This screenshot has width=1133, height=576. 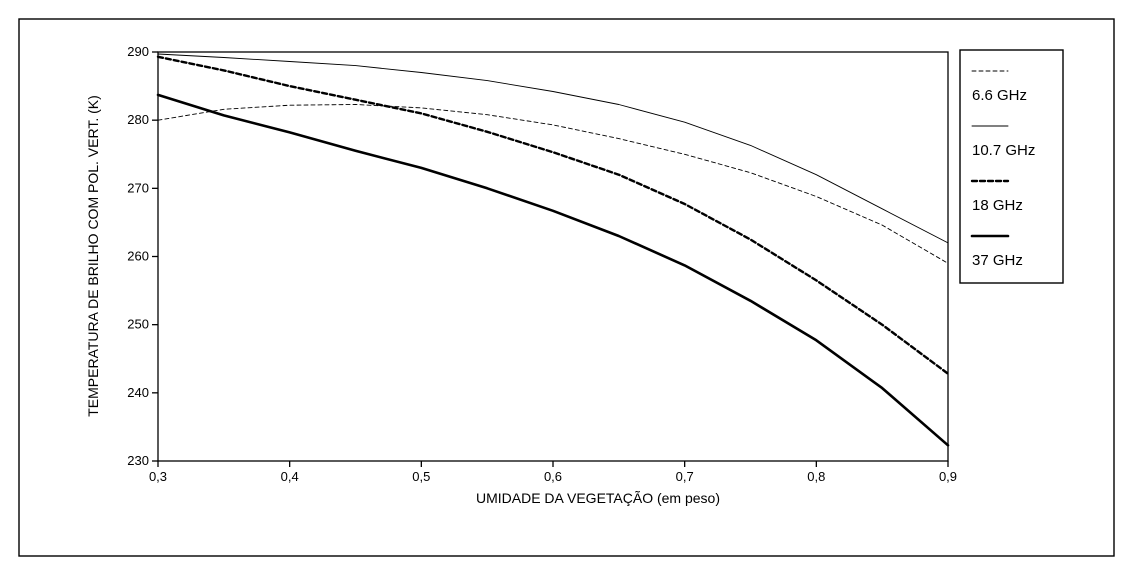 I want to click on x-tick-label: 0,5, so click(x=421, y=476).